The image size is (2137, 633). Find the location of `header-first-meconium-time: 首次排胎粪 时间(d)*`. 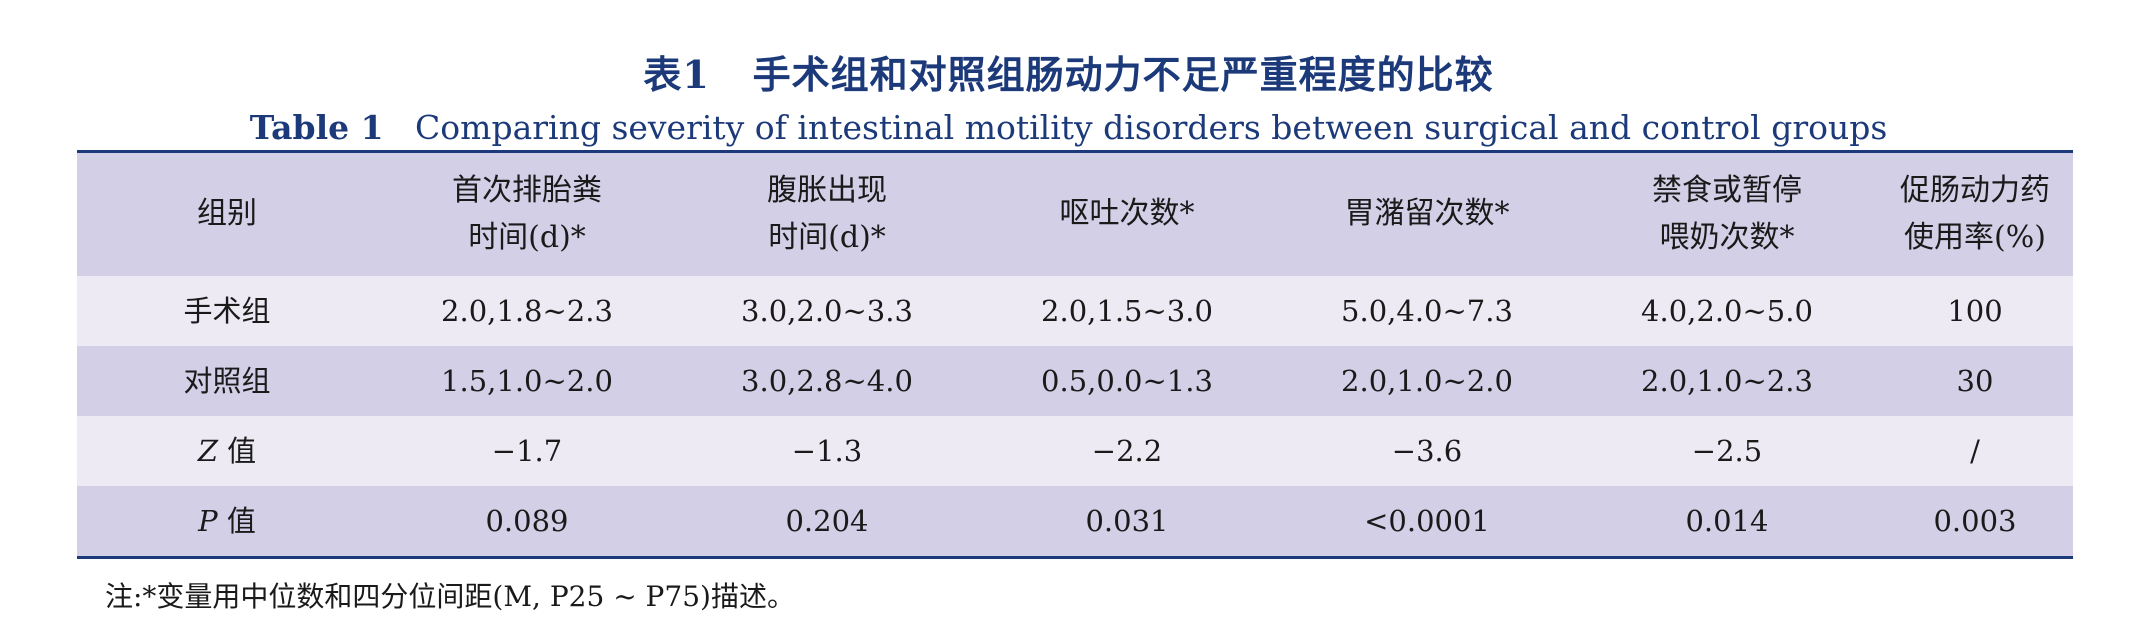

header-first-meconium-time: 首次排胎粪 时间(d)* is located at coordinates (527, 214).